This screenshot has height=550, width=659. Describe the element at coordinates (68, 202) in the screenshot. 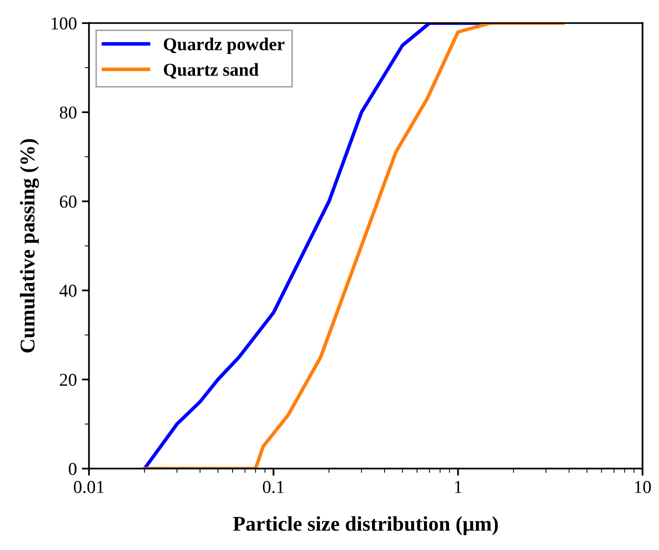

I see `y-tick-label: 60` at that location.